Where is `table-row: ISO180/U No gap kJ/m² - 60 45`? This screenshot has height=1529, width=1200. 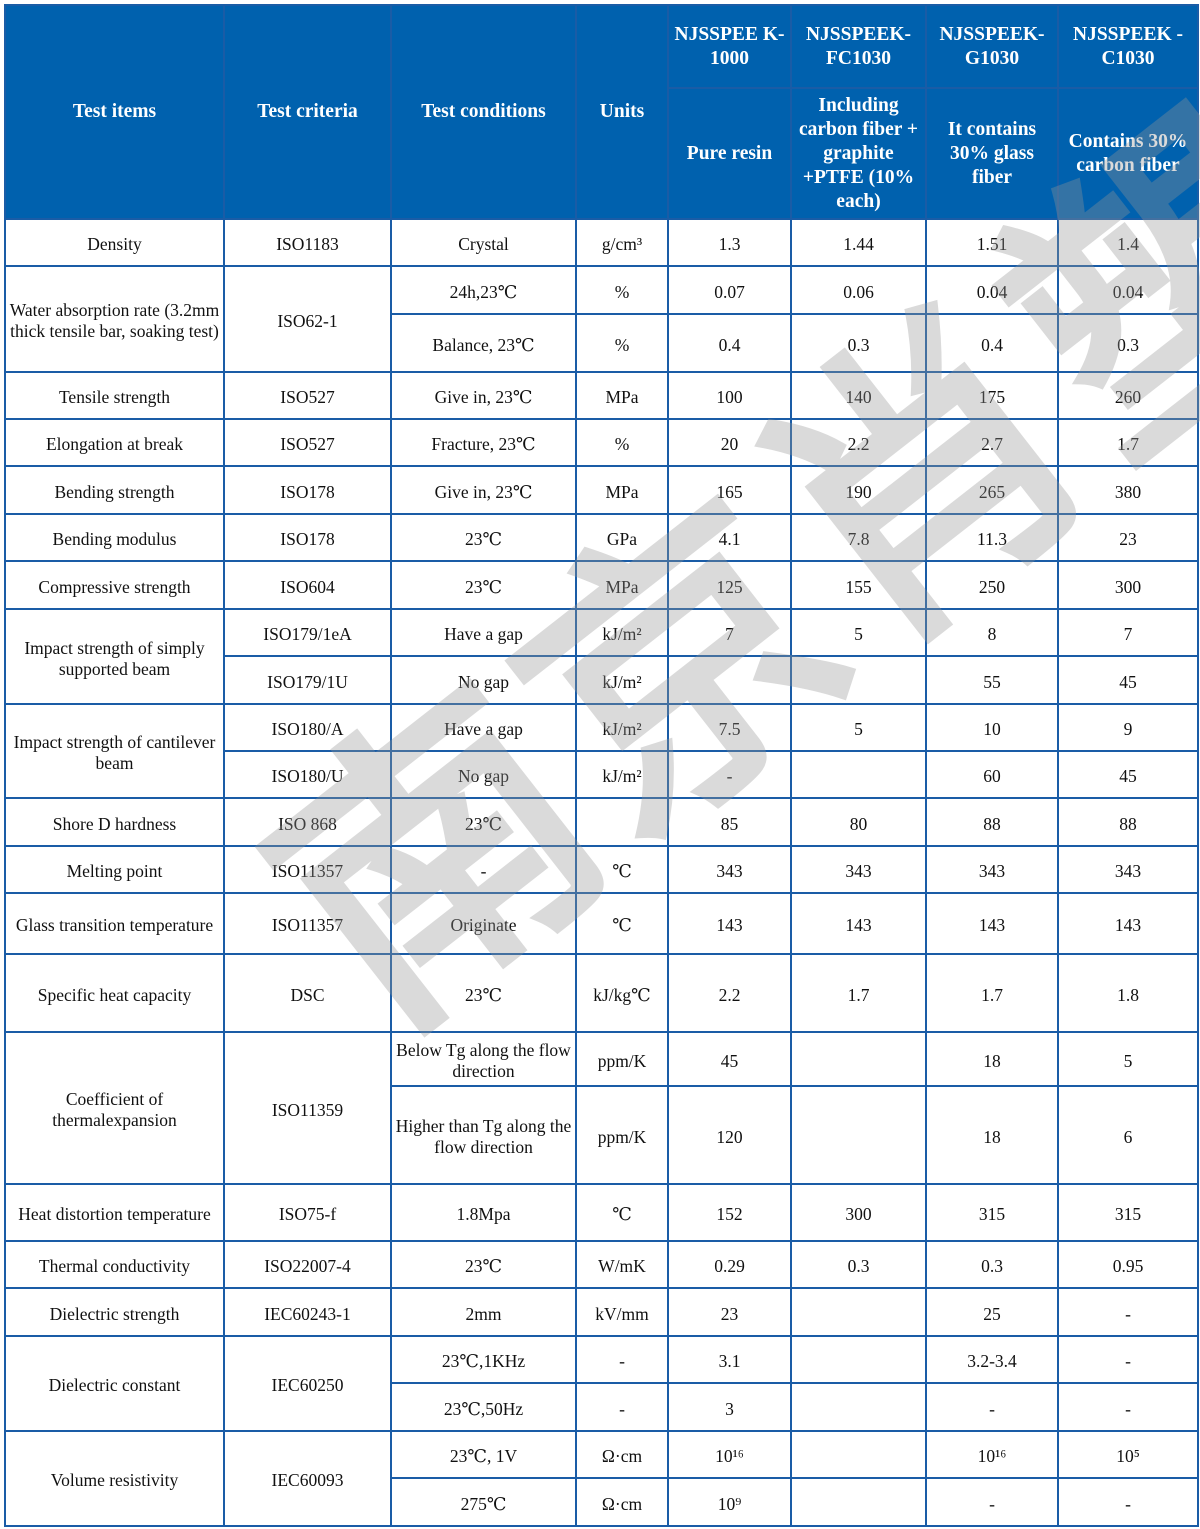 table-row: ISO180/U No gap kJ/m² - 60 45 is located at coordinates (602, 774).